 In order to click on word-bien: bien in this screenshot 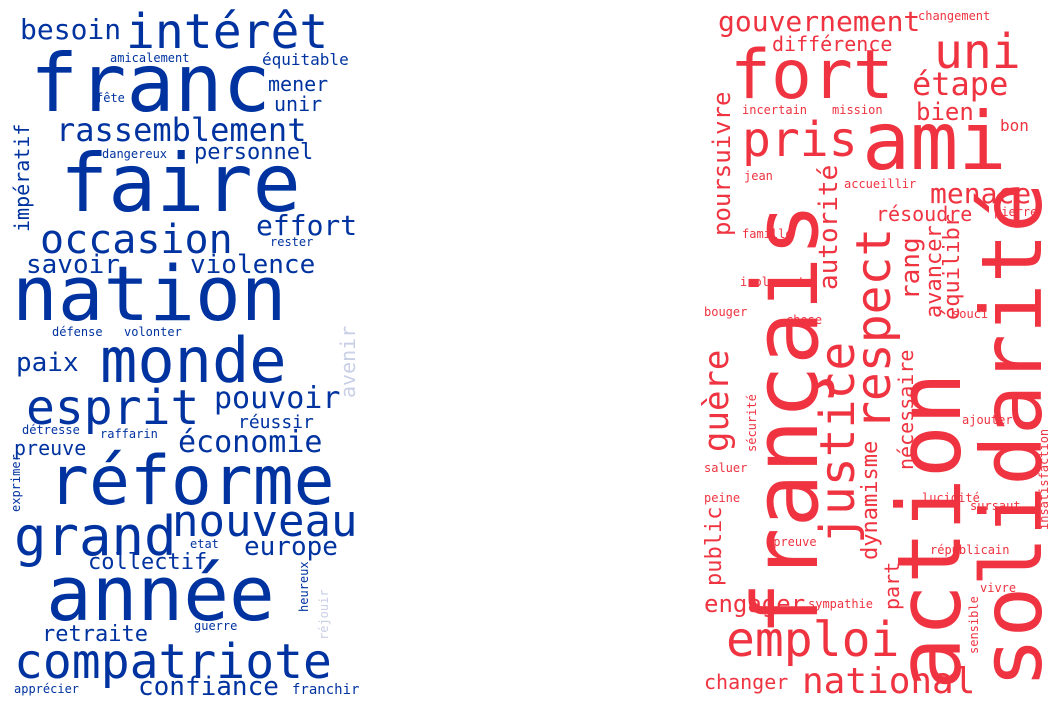, I will do `click(945, 112)`.